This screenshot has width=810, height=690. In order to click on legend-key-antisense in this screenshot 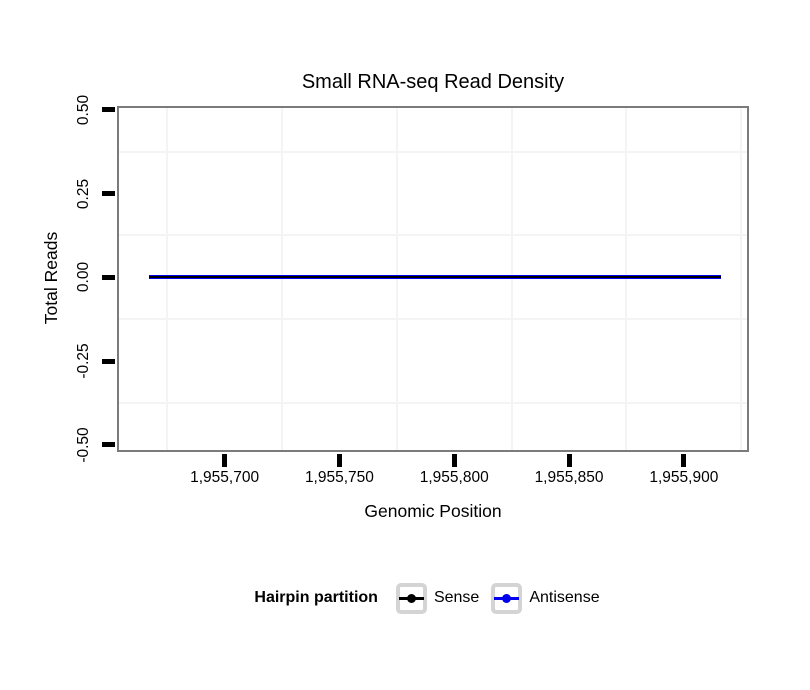, I will do `click(507, 598)`.